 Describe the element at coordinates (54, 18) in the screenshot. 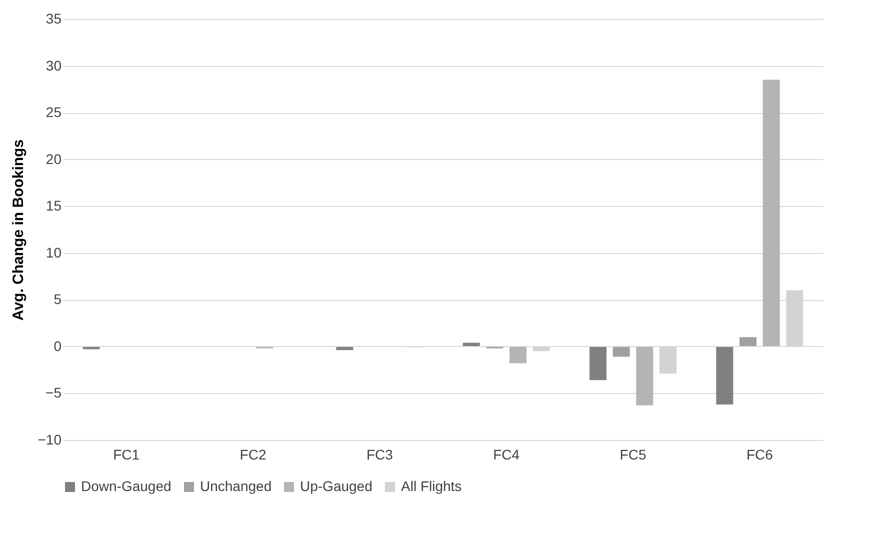

I see `y-tick-label: 35` at that location.